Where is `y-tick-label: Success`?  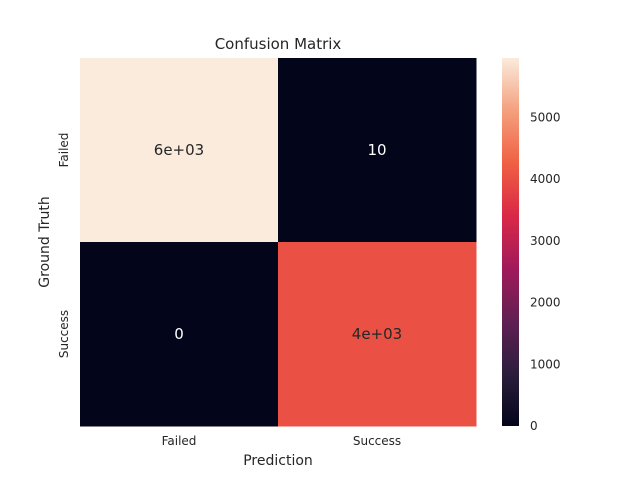
y-tick-label: Success is located at coordinates (64, 334).